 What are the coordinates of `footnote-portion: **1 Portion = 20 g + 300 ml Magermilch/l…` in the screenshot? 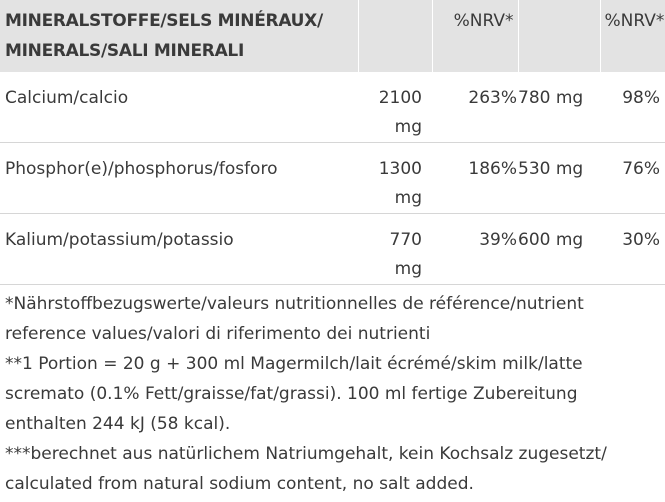 It's located at (294, 394).